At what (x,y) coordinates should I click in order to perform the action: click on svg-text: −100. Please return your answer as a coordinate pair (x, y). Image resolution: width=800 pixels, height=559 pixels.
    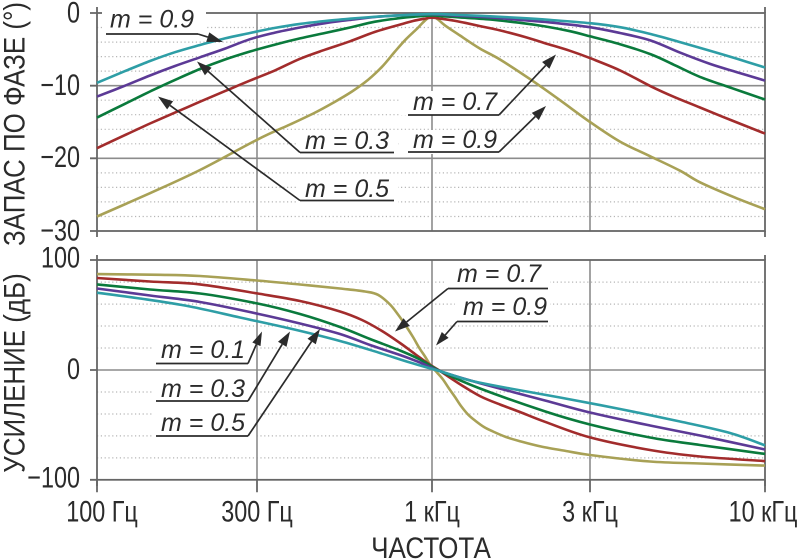
    Looking at the image, I should click on (53, 477).